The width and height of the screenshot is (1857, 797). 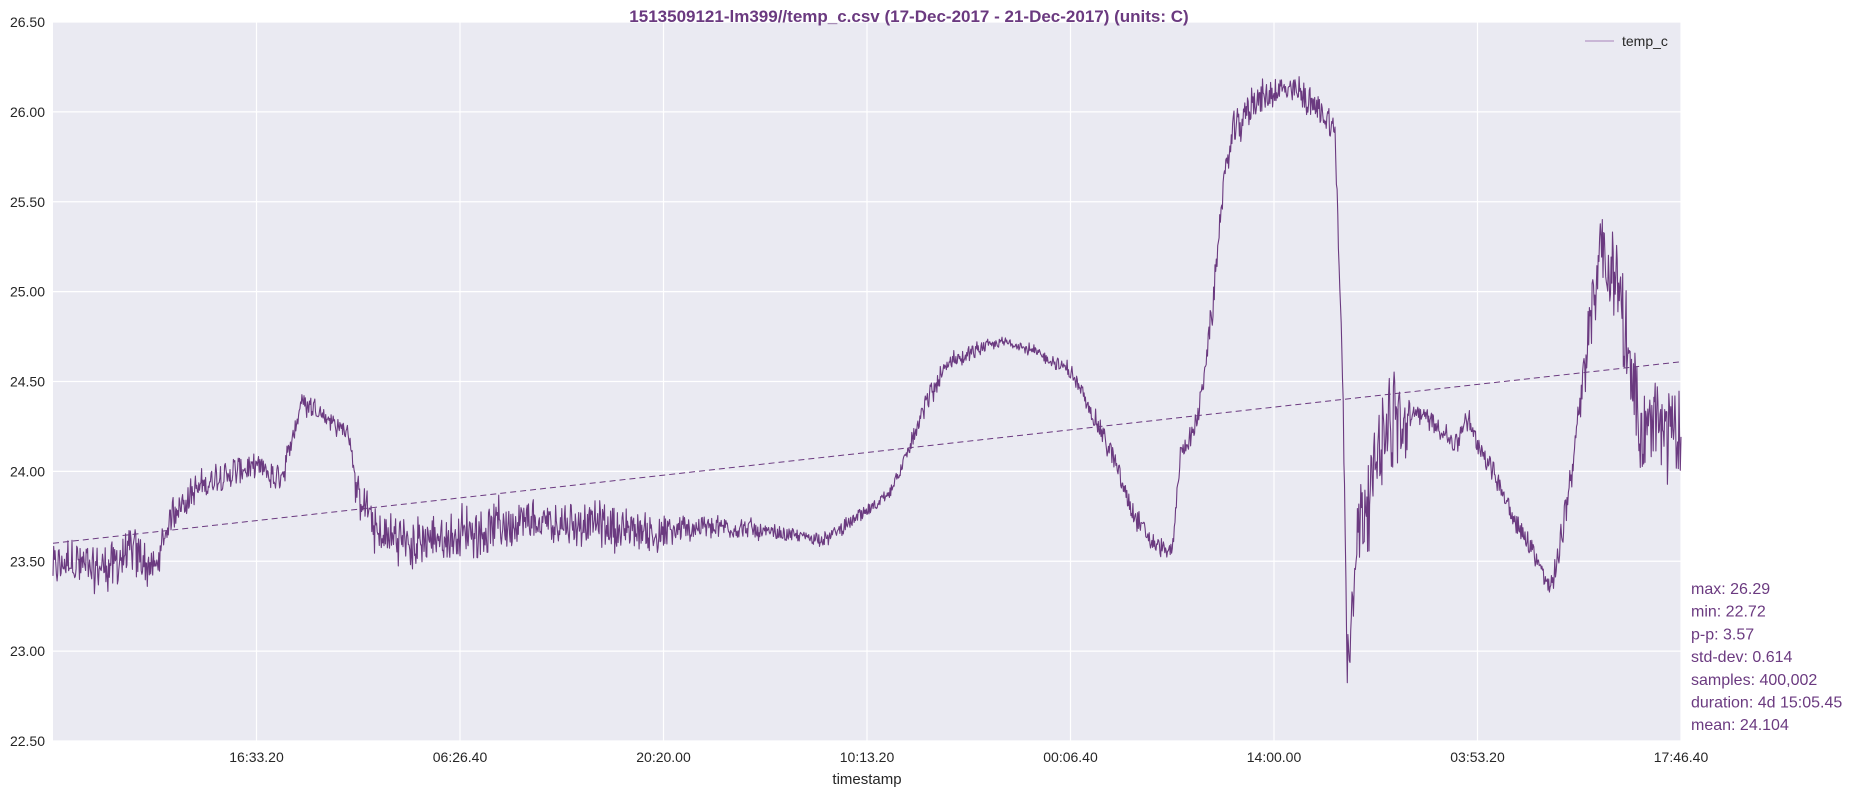 What do you see at coordinates (1645, 41) in the screenshot?
I see `legend-label-temp-c: temp_c` at bounding box center [1645, 41].